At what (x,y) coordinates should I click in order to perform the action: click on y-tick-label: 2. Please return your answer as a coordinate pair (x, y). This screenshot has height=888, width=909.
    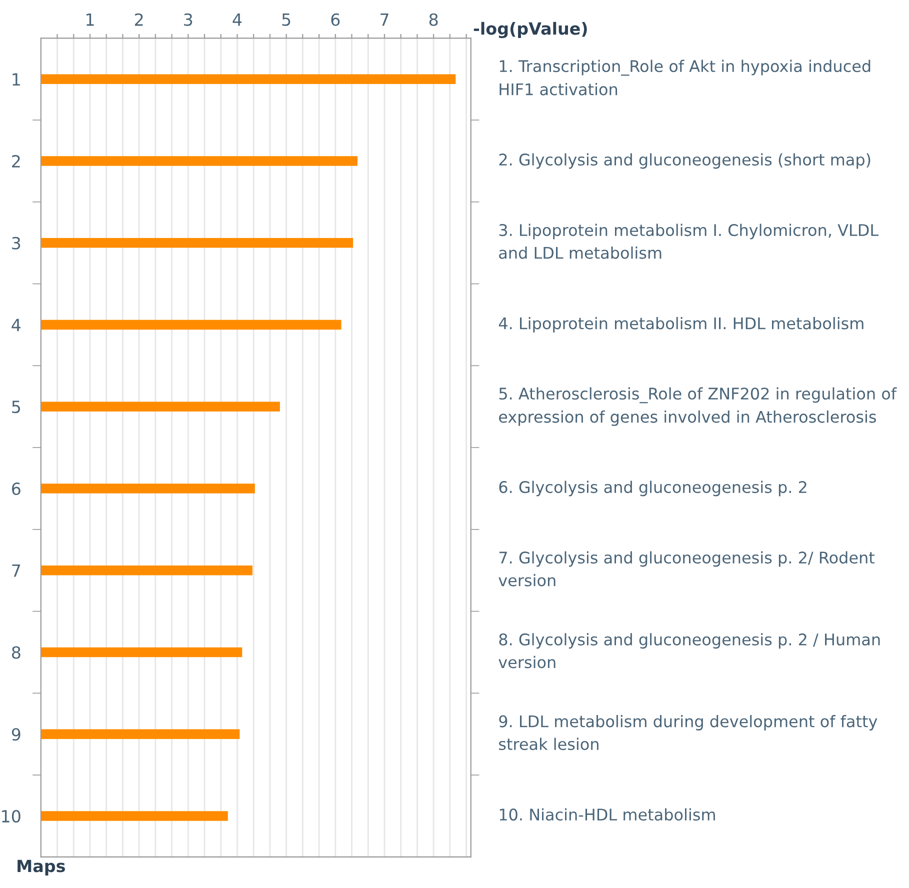
    Looking at the image, I should click on (16, 161).